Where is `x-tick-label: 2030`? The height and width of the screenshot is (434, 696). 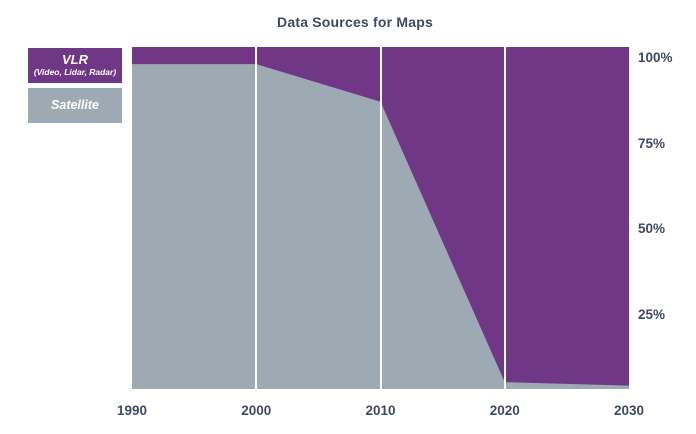 x-tick-label: 2030 is located at coordinates (629, 410).